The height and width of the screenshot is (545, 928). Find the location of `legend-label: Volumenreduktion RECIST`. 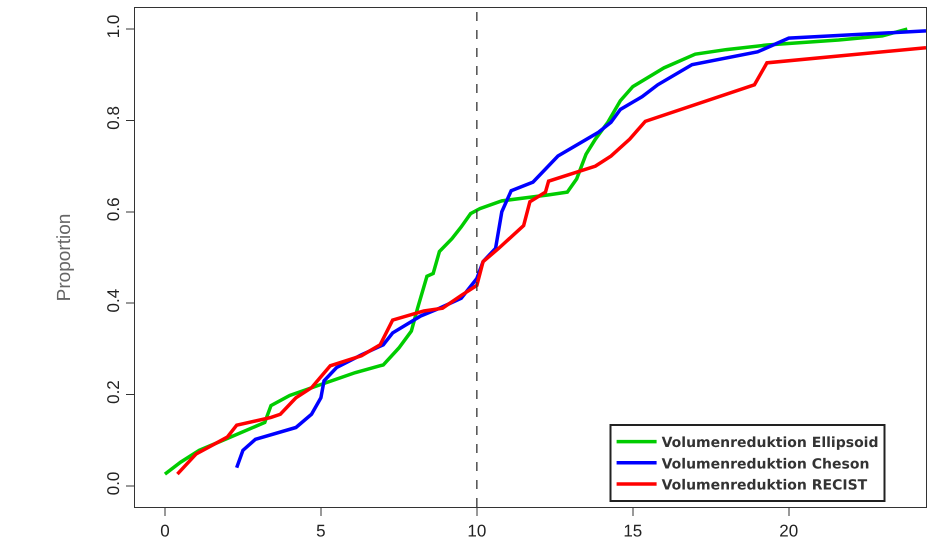

legend-label: Volumenreduktion RECIST is located at coordinates (765, 485).